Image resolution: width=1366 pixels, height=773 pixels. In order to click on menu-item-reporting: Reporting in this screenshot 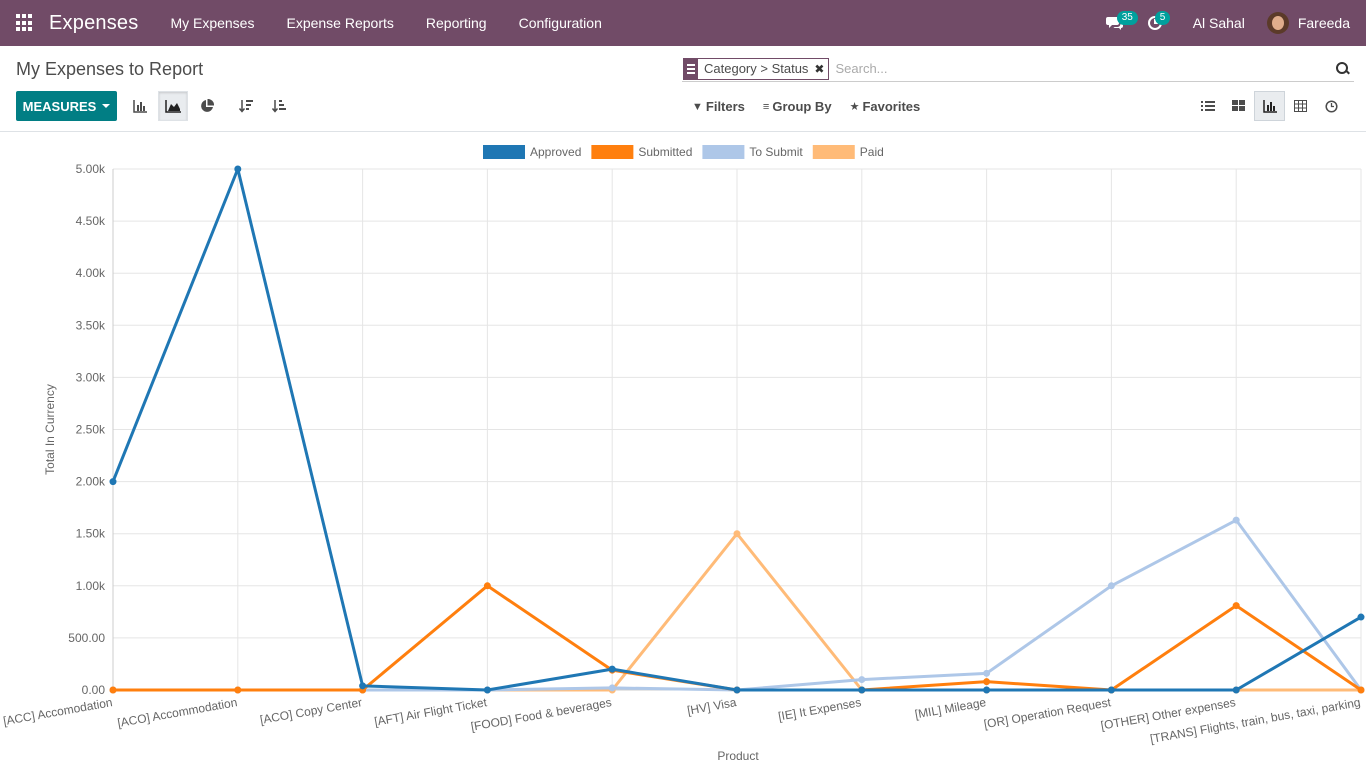, I will do `click(456, 23)`.